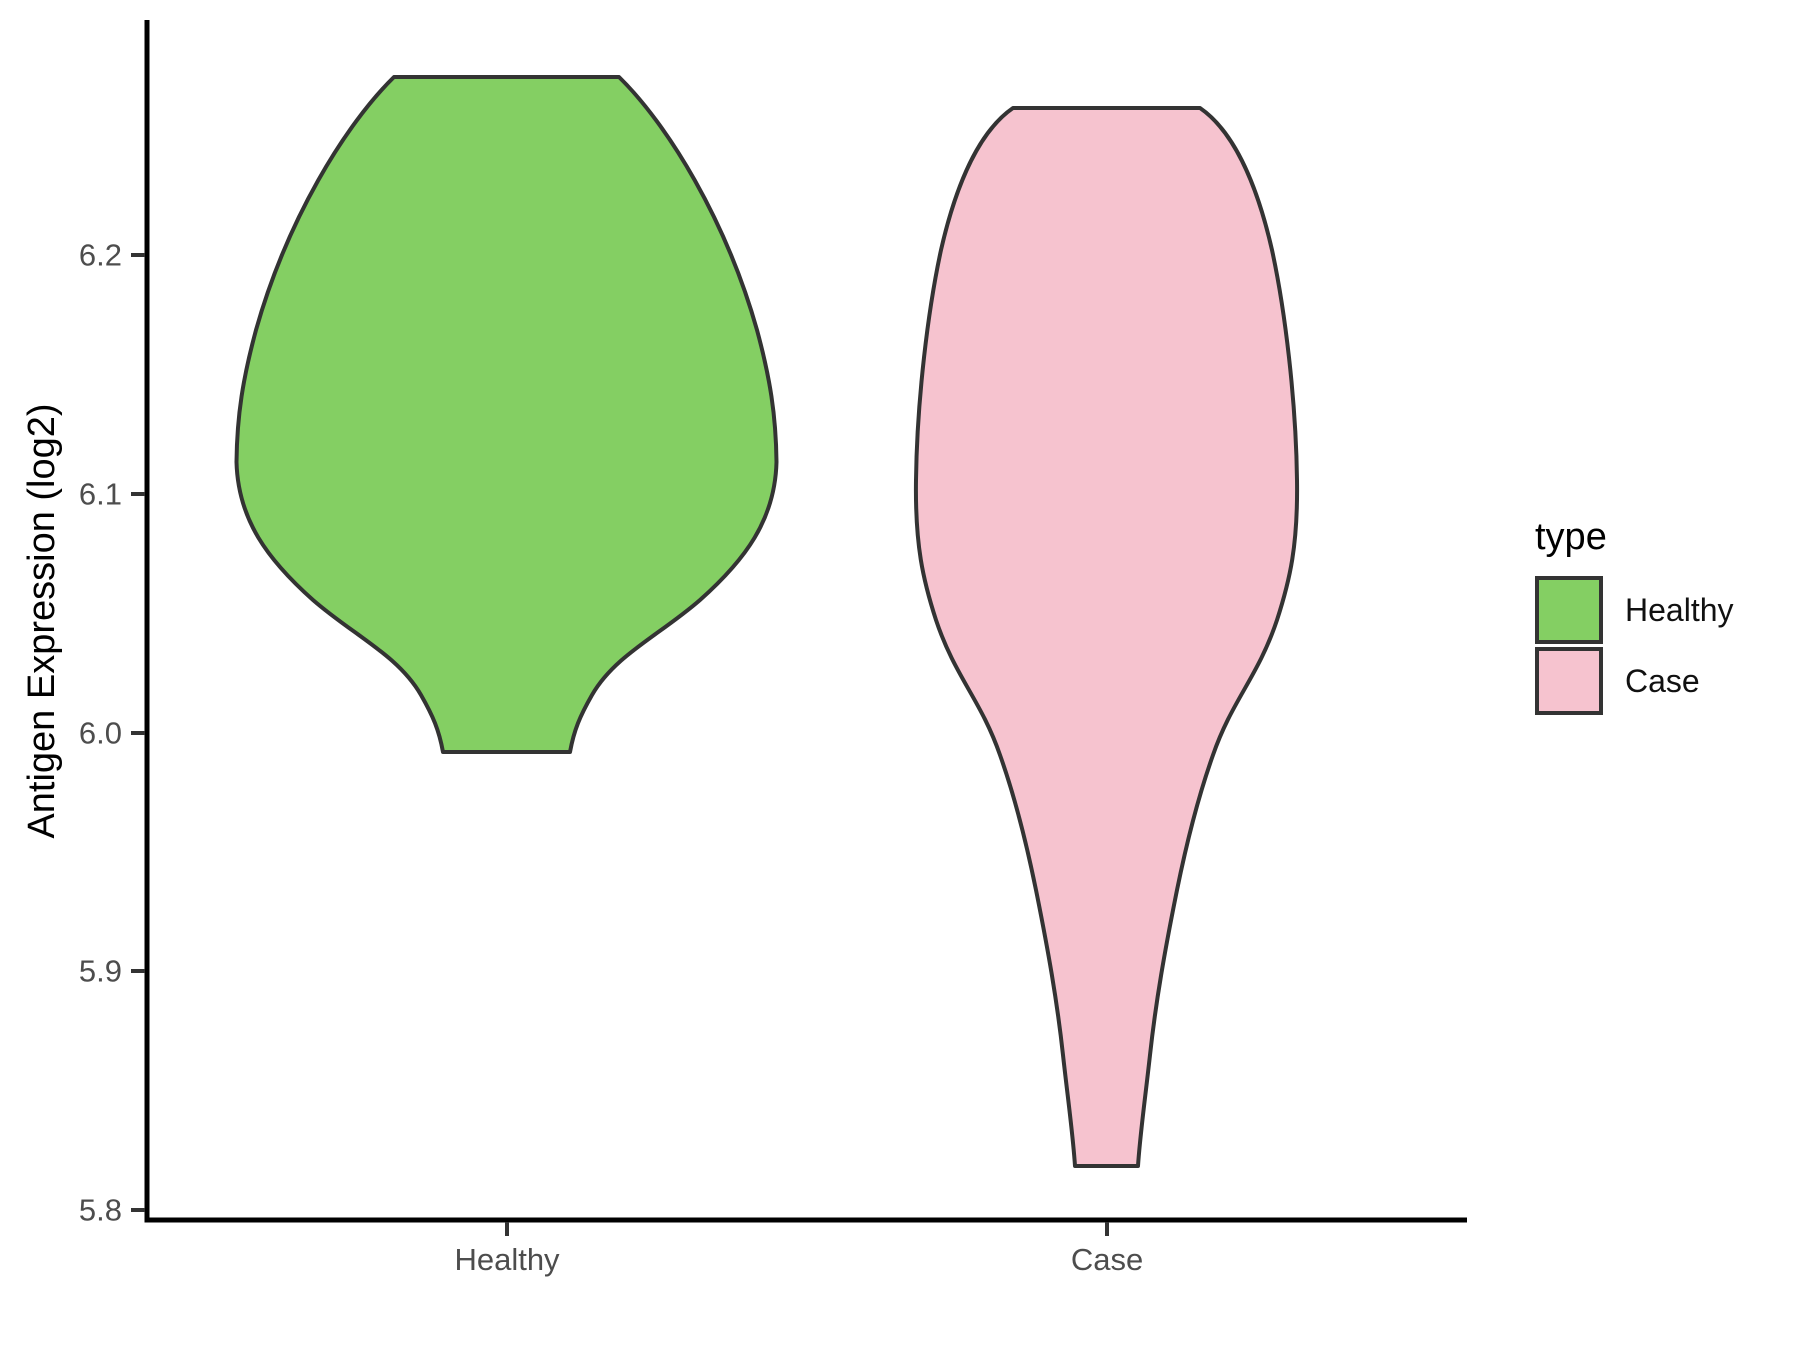 The width and height of the screenshot is (1800, 1350). What do you see at coordinates (100, 971) in the screenshot?
I see `y-tick-label-5.9: 5.9` at bounding box center [100, 971].